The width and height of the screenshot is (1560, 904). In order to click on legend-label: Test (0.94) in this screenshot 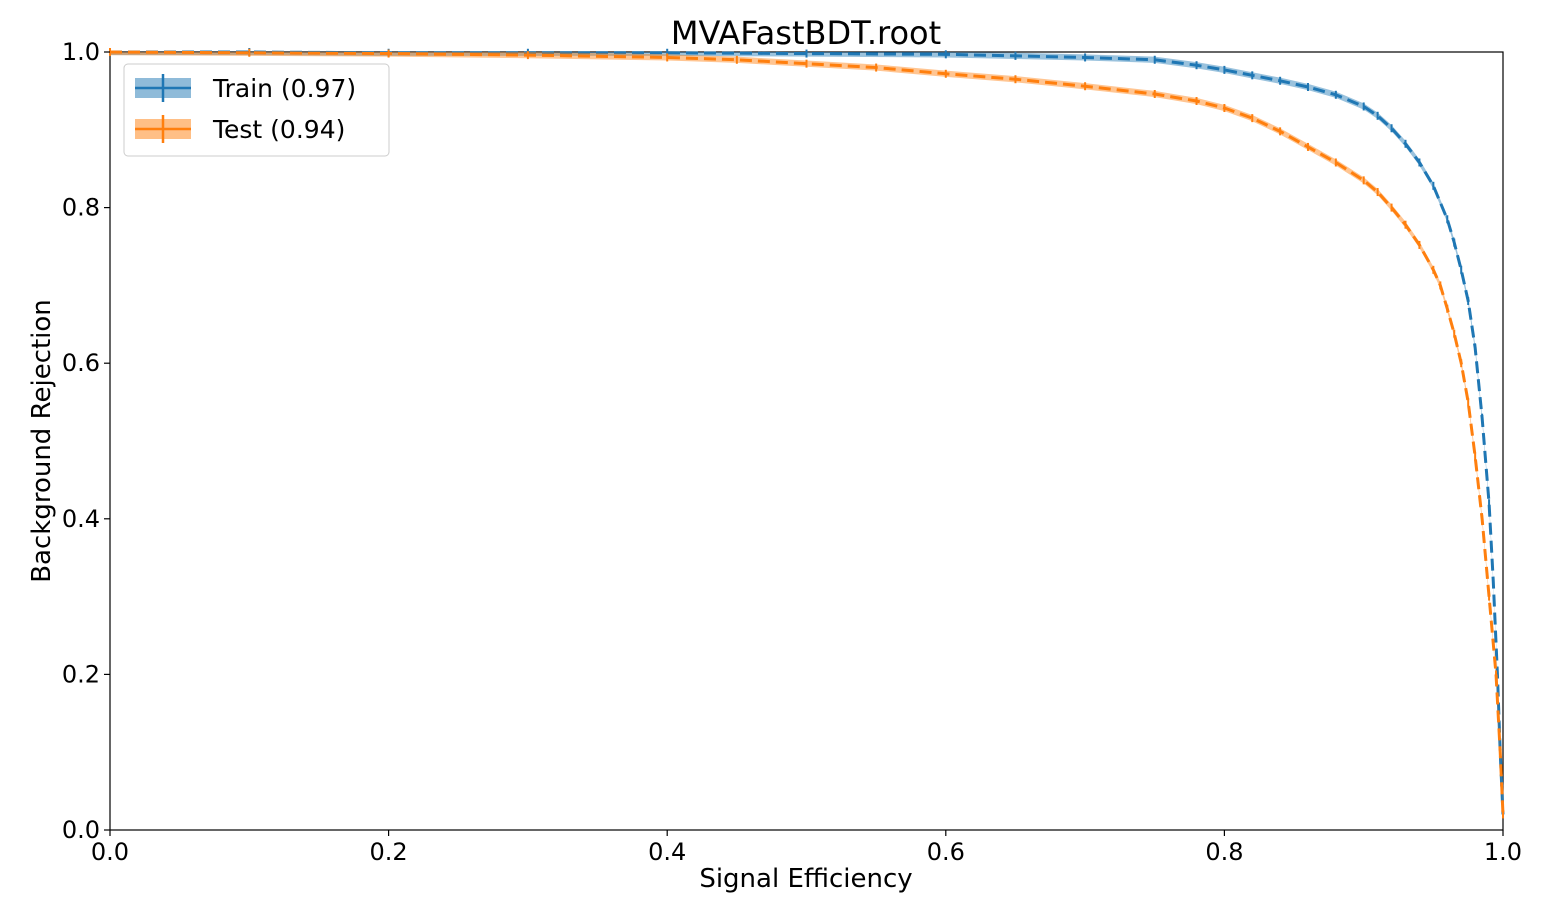, I will do `click(278, 129)`.